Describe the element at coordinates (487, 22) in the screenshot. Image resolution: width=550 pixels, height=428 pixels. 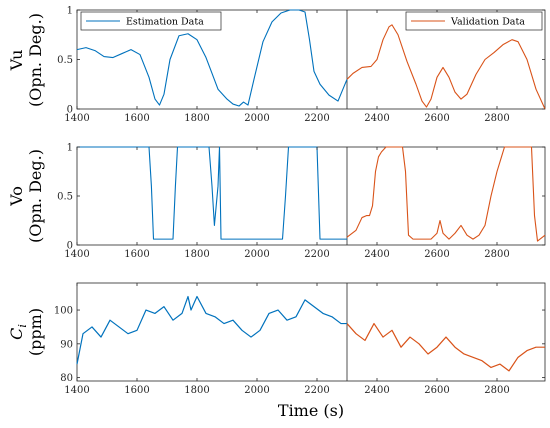
I see `legend-label-validation: Validation Data` at that location.